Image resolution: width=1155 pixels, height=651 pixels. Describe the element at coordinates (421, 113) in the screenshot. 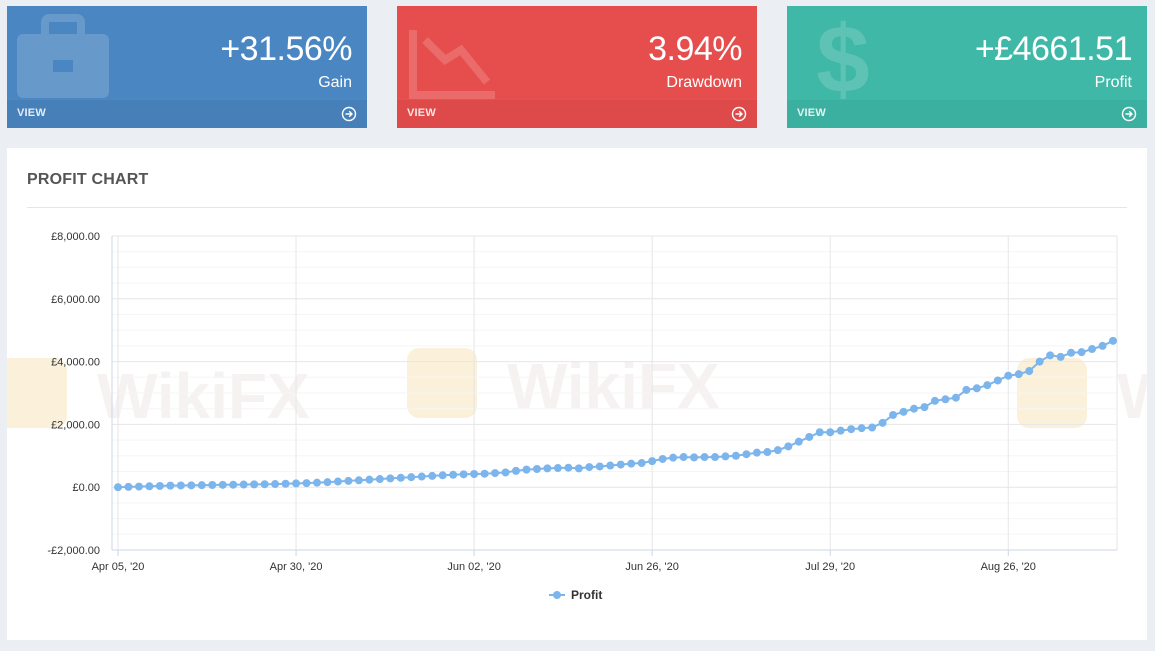

I see `drawdown-view-link: VIEW` at that location.